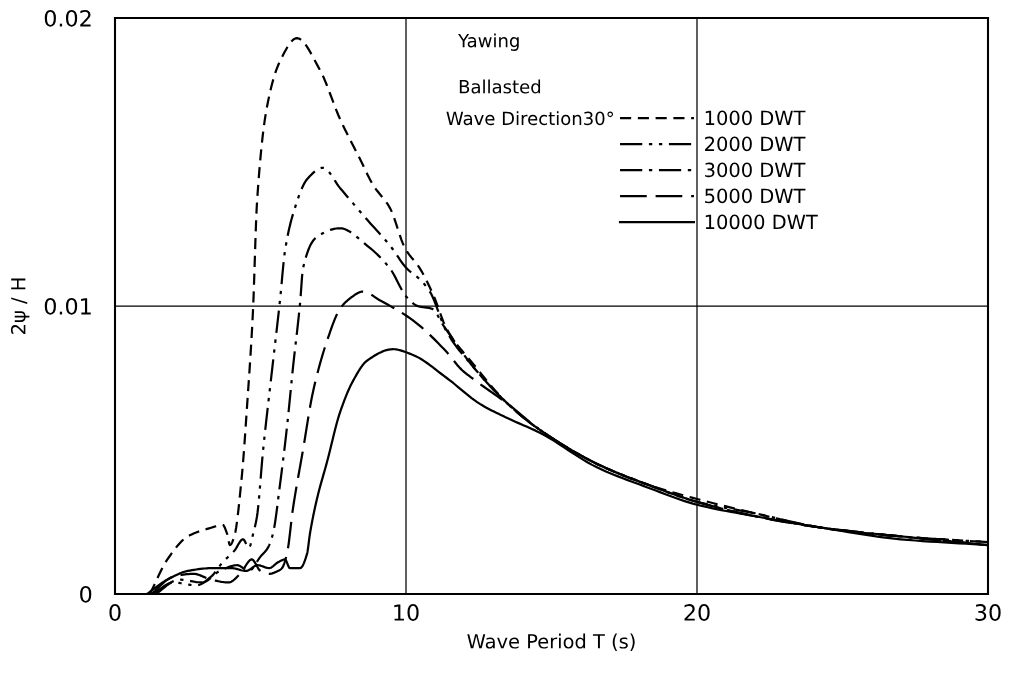 Image resolution: width=1013 pixels, height=680 pixels. I want to click on legend-label: 1000 DWT, so click(755, 118).